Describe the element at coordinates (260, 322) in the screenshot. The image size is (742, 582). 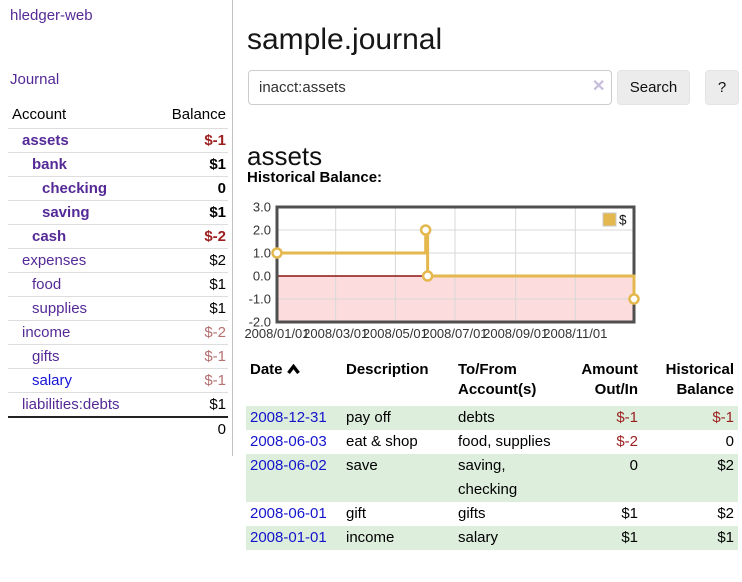
I see `y-axis-tick-label: -2.0` at that location.